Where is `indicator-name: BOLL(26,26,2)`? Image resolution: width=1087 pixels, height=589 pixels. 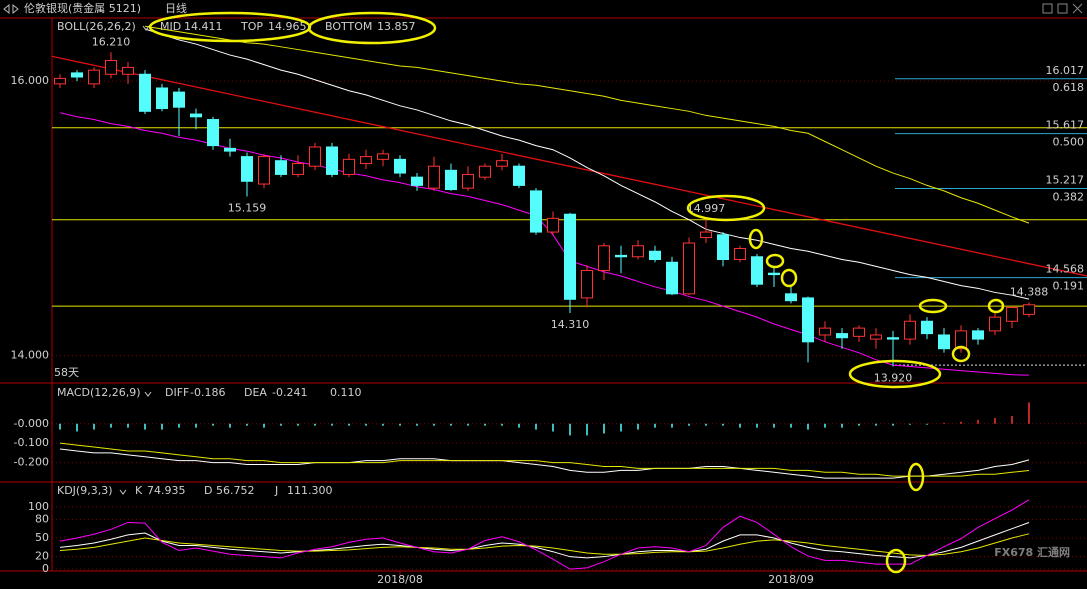 indicator-name: BOLL(26,26,2) is located at coordinates (96, 26).